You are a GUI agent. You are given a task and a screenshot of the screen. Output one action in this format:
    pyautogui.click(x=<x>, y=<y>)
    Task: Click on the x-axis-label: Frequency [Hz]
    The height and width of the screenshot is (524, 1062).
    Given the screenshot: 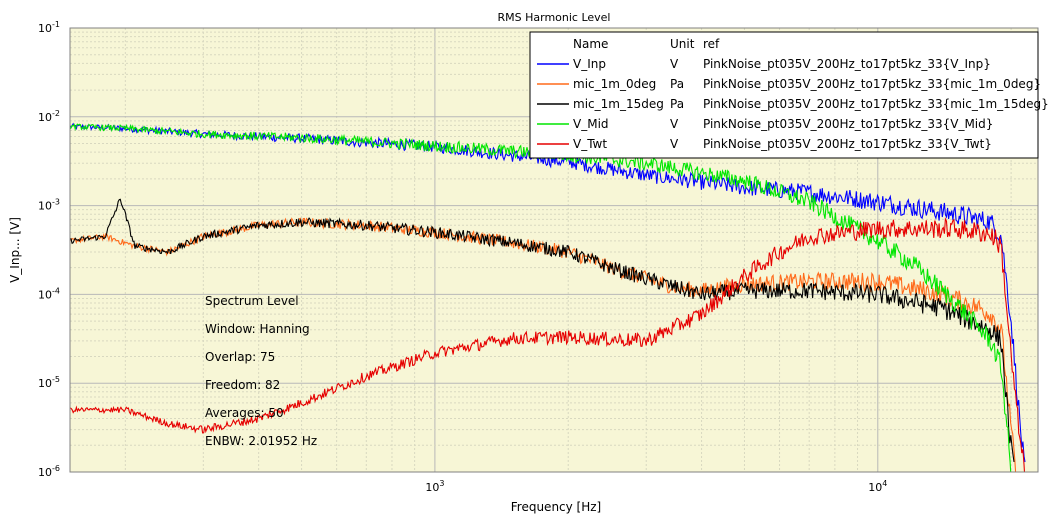 What is the action you would take?
    pyautogui.click(x=556, y=507)
    